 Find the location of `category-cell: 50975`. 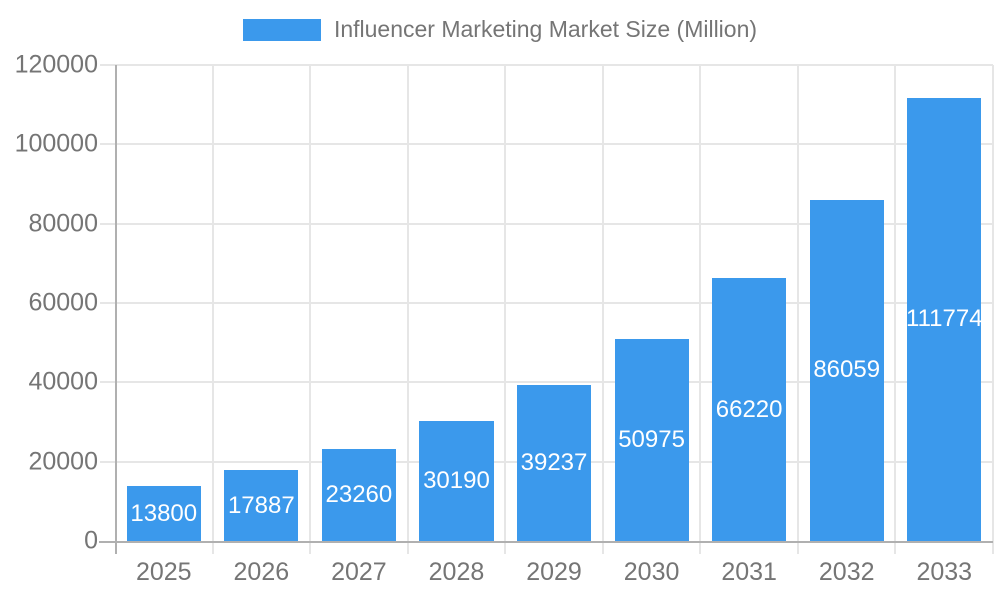

category-cell: 50975 is located at coordinates (652, 303).